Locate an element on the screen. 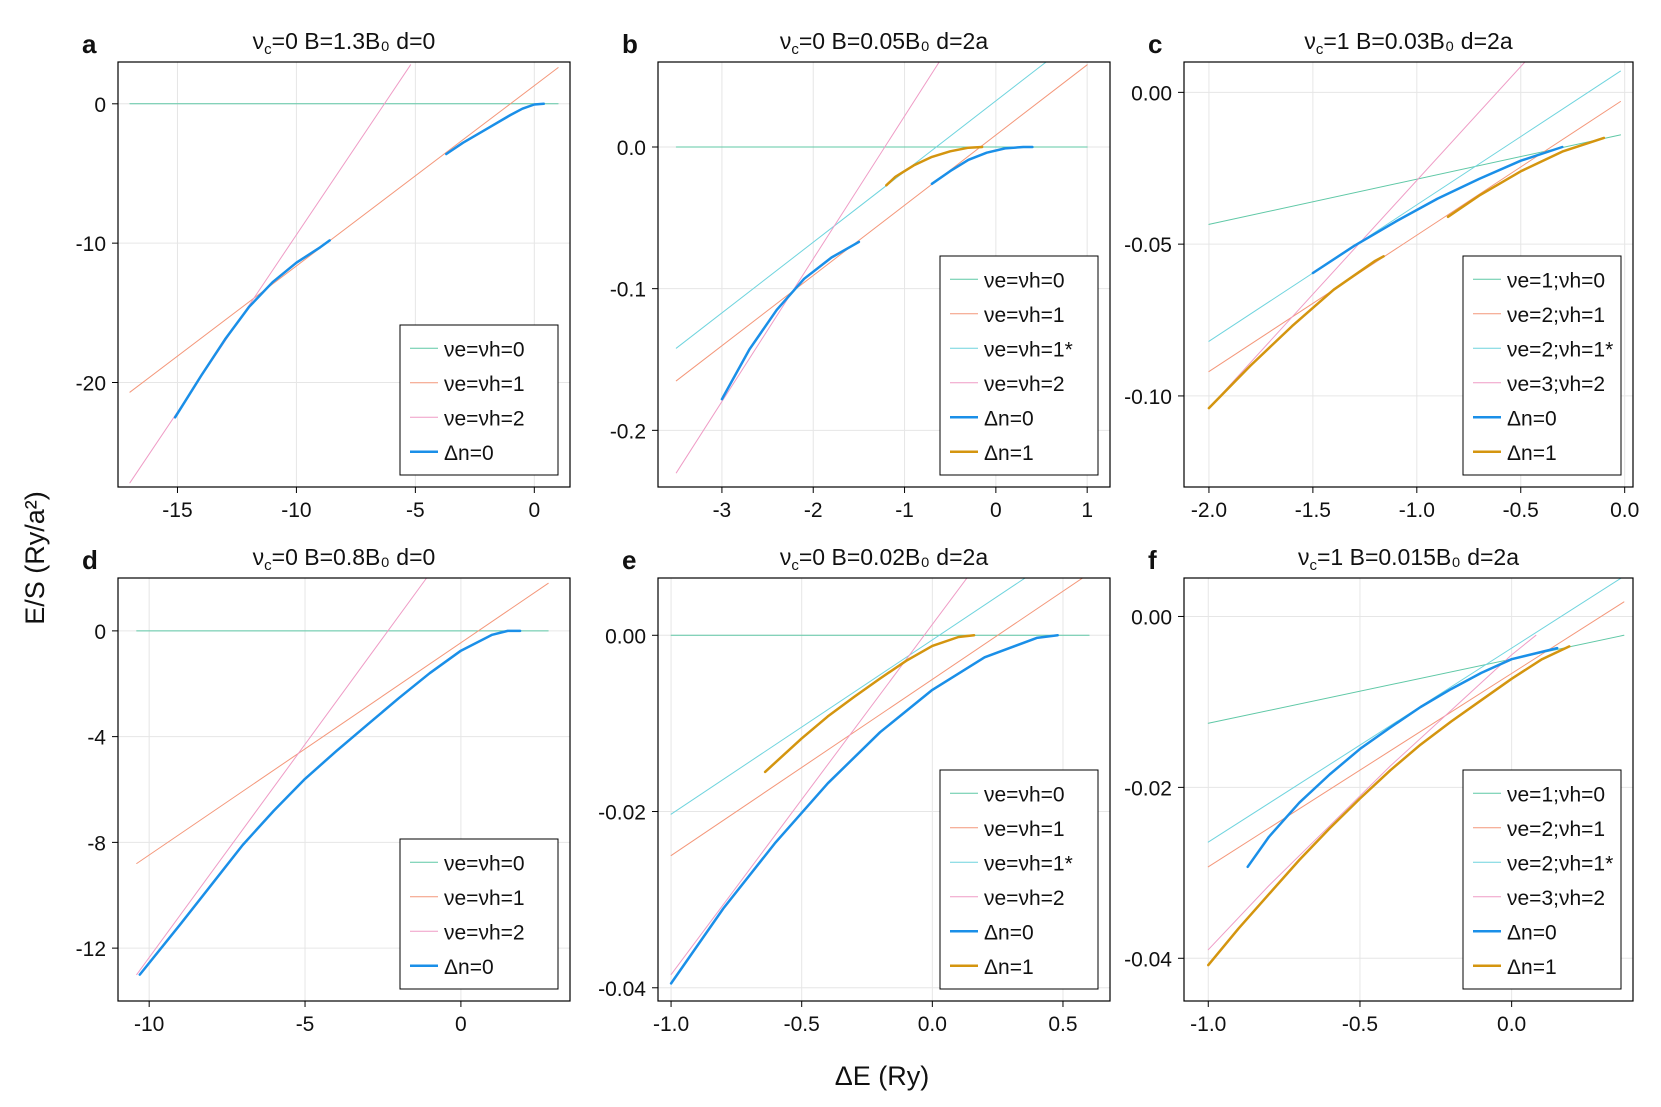 Image resolution: width=1661 pixels, height=1107 pixels. y-tick-label: -0.1 is located at coordinates (628, 290).